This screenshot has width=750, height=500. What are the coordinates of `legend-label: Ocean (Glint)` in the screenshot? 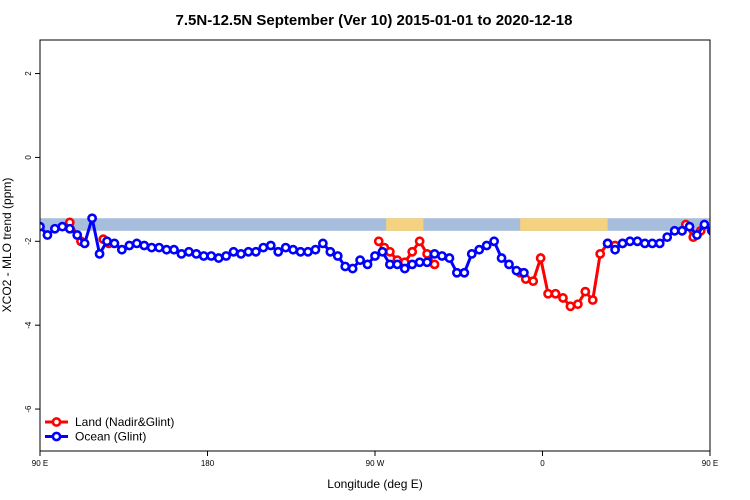 It's located at (110, 437).